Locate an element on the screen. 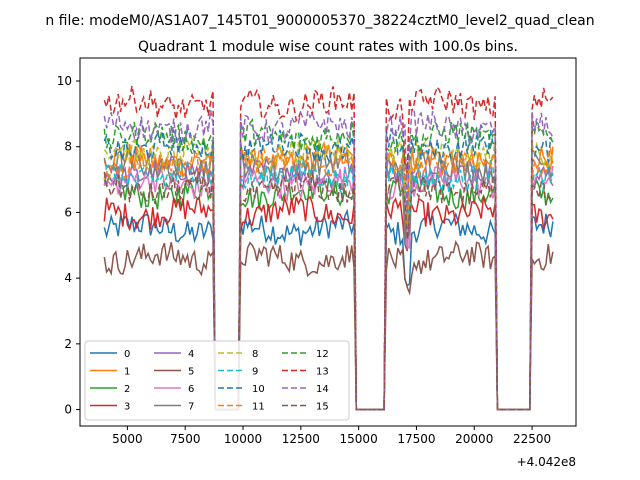  x-tick-label: 12500 is located at coordinates (301, 439).